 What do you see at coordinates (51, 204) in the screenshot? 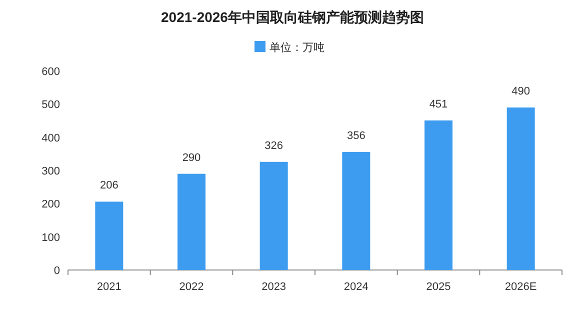
I see `y-tick-label: 200` at bounding box center [51, 204].